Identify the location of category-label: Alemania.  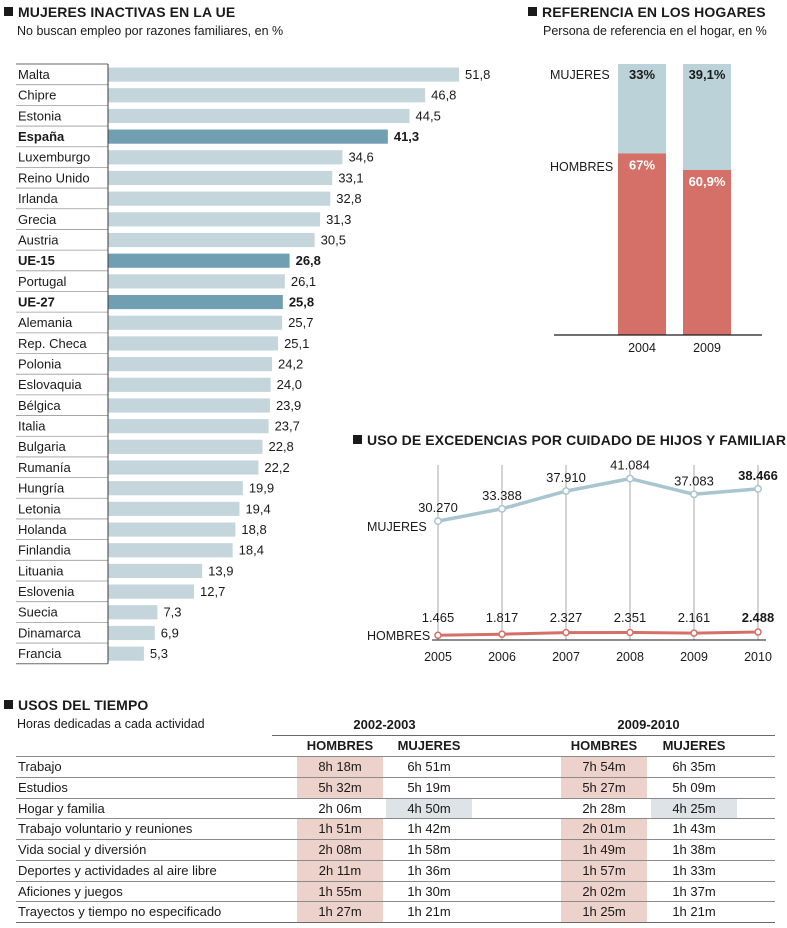
(45, 322).